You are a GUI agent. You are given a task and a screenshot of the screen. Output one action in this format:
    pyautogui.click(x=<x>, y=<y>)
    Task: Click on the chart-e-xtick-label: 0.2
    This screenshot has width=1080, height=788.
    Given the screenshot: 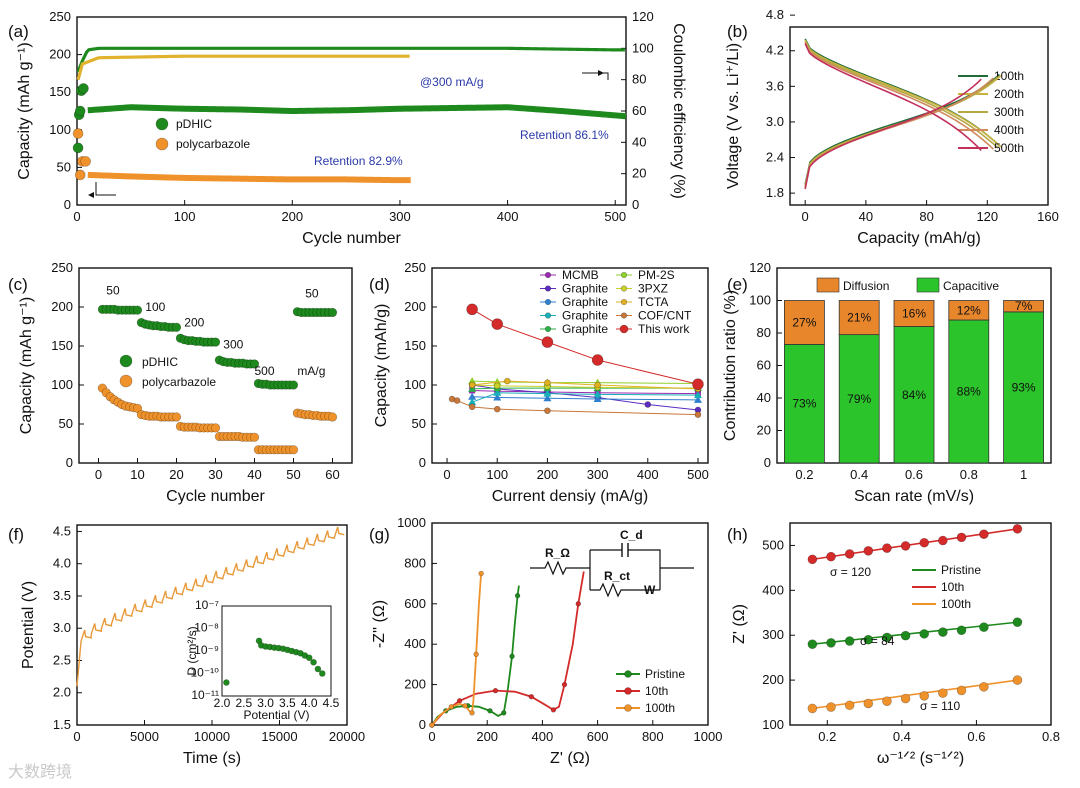 What is the action you would take?
    pyautogui.click(x=804, y=474)
    